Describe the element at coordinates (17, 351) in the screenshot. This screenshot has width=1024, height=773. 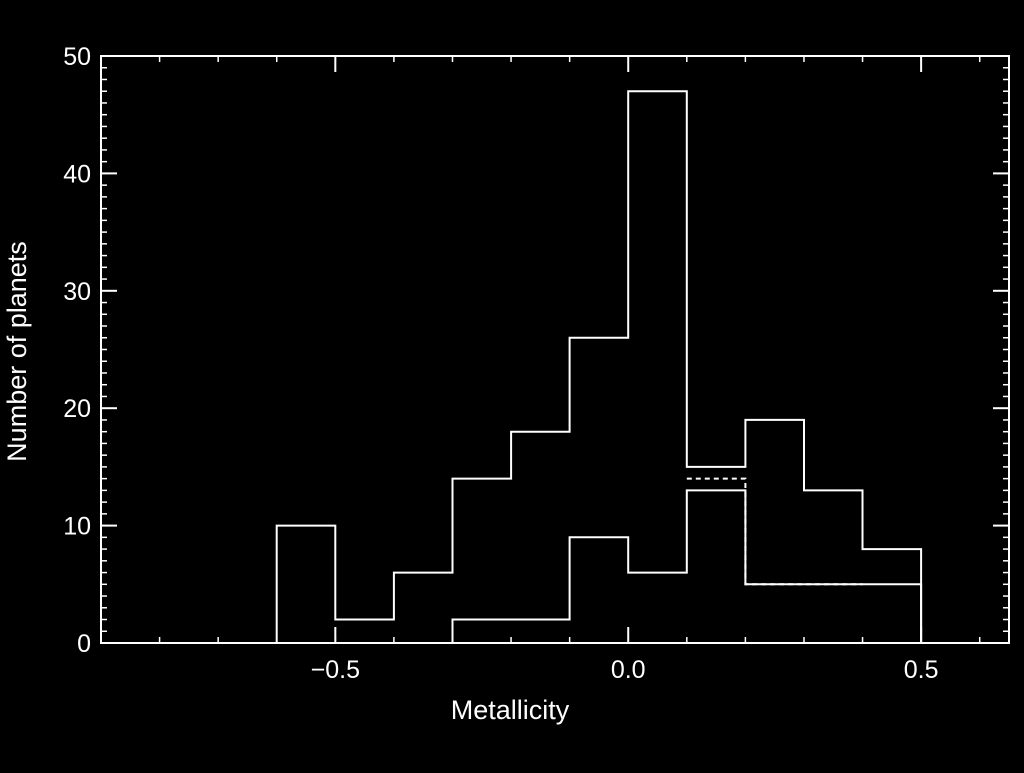
I see `y-axis-label: Number of planets` at that location.